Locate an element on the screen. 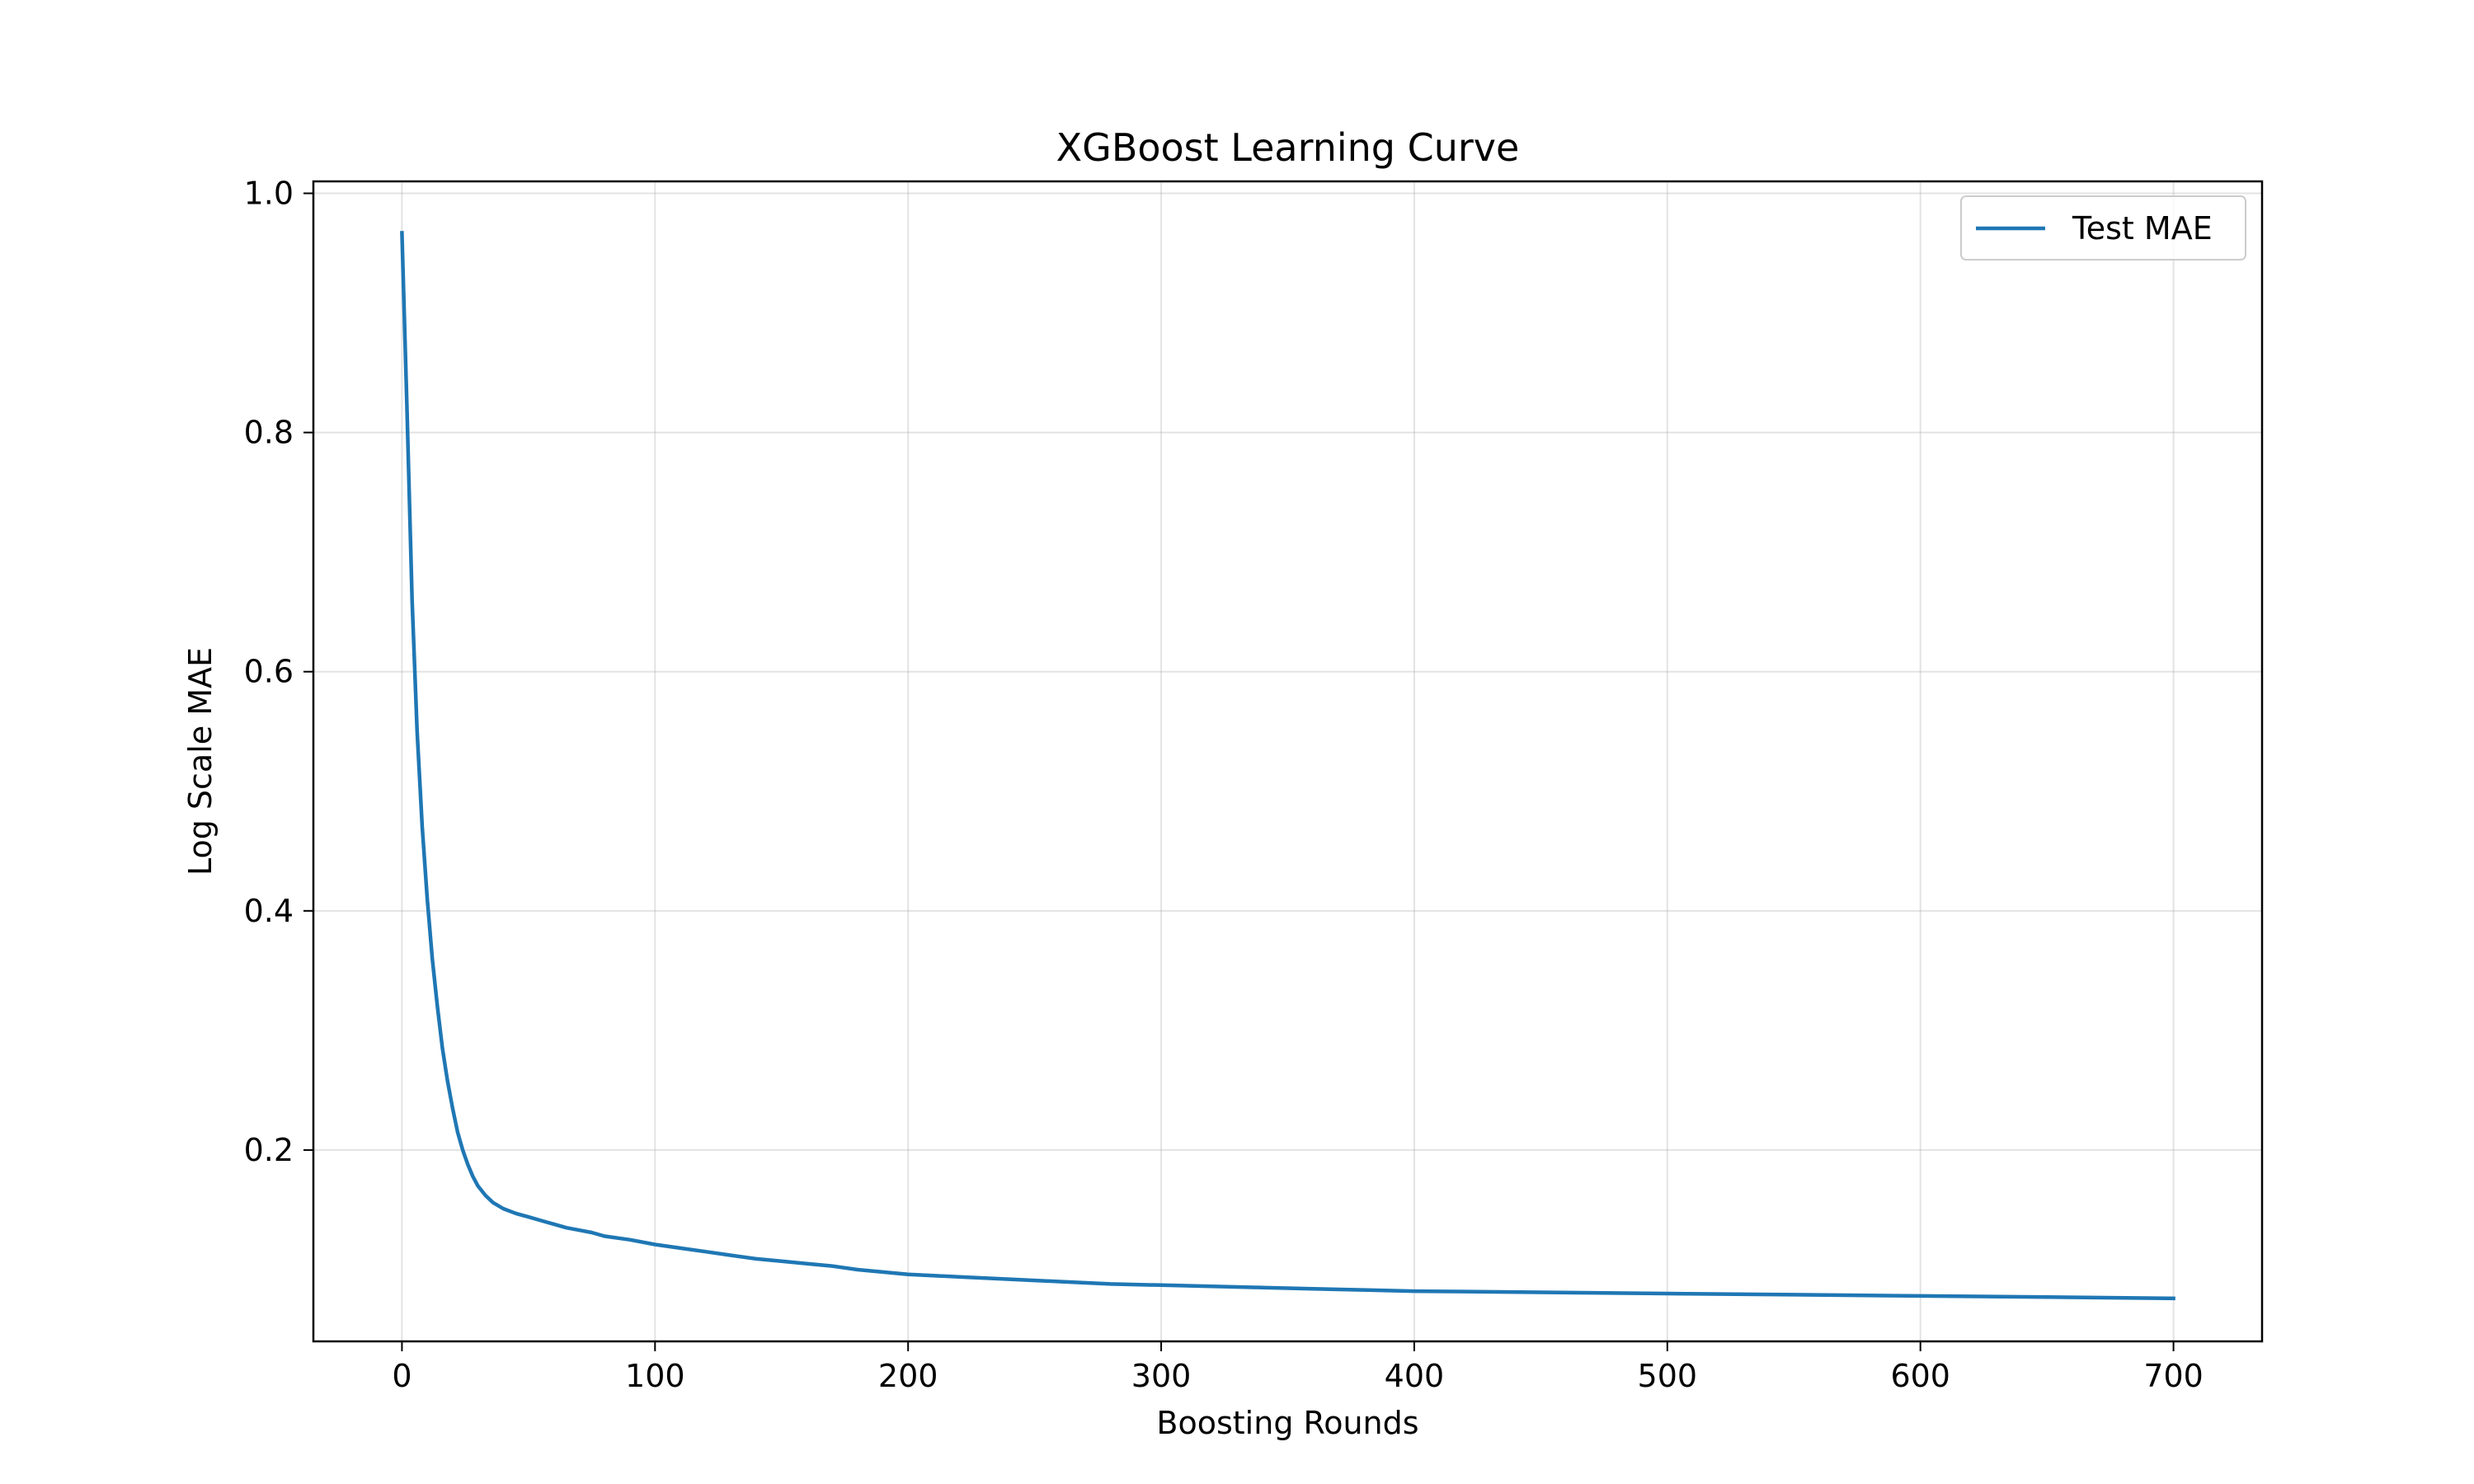 This screenshot has width=2474, height=1484. chart-title: XGBoost Learning Curve is located at coordinates (1288, 147).